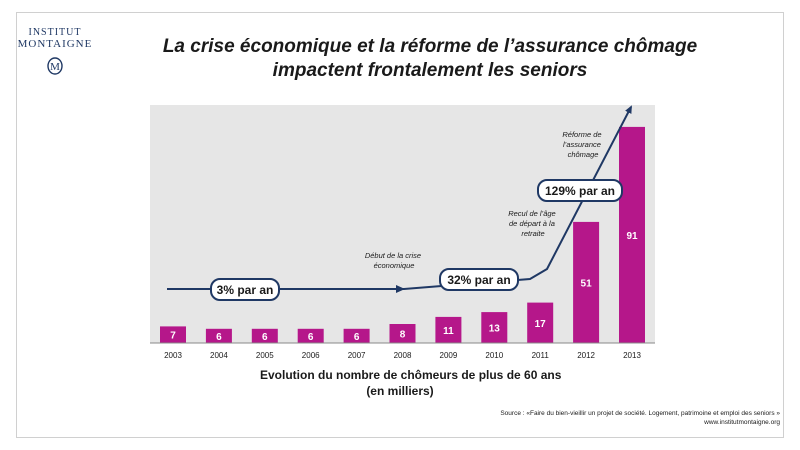 This screenshot has width=800, height=450. What do you see at coordinates (55, 51) in the screenshot?
I see `institut-montaigne-logo: INSTITUT MONTAIGNE M` at bounding box center [55, 51].